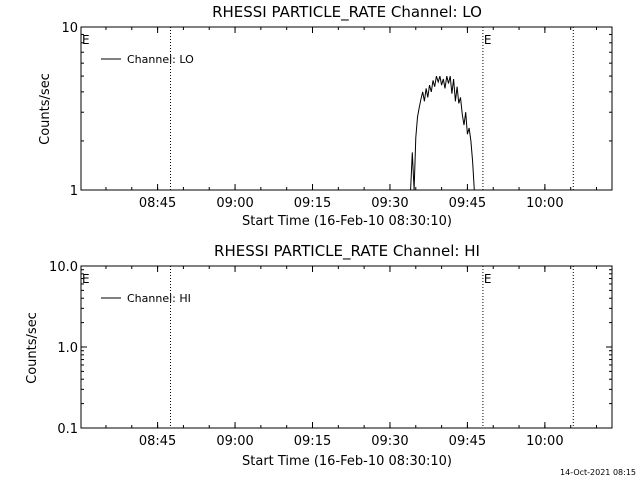 This screenshot has width=640, height=480. Describe the element at coordinates (389, 203) in the screenshot. I see `lo-x-tick-label: 09:30` at that location.